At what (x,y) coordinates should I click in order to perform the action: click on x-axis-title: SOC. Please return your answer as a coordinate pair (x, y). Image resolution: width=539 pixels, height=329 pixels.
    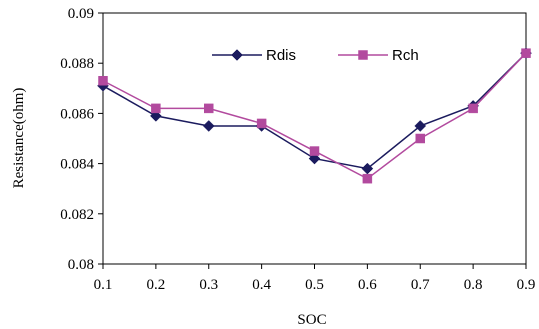
    Looking at the image, I should click on (311, 320).